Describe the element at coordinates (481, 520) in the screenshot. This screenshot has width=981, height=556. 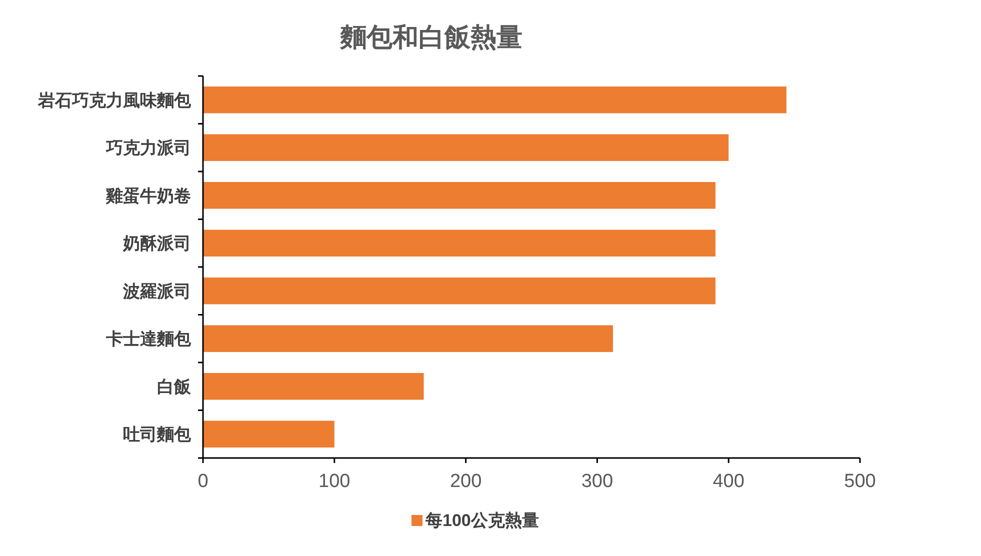
I see `legend-label: 每100公克熱量` at that location.